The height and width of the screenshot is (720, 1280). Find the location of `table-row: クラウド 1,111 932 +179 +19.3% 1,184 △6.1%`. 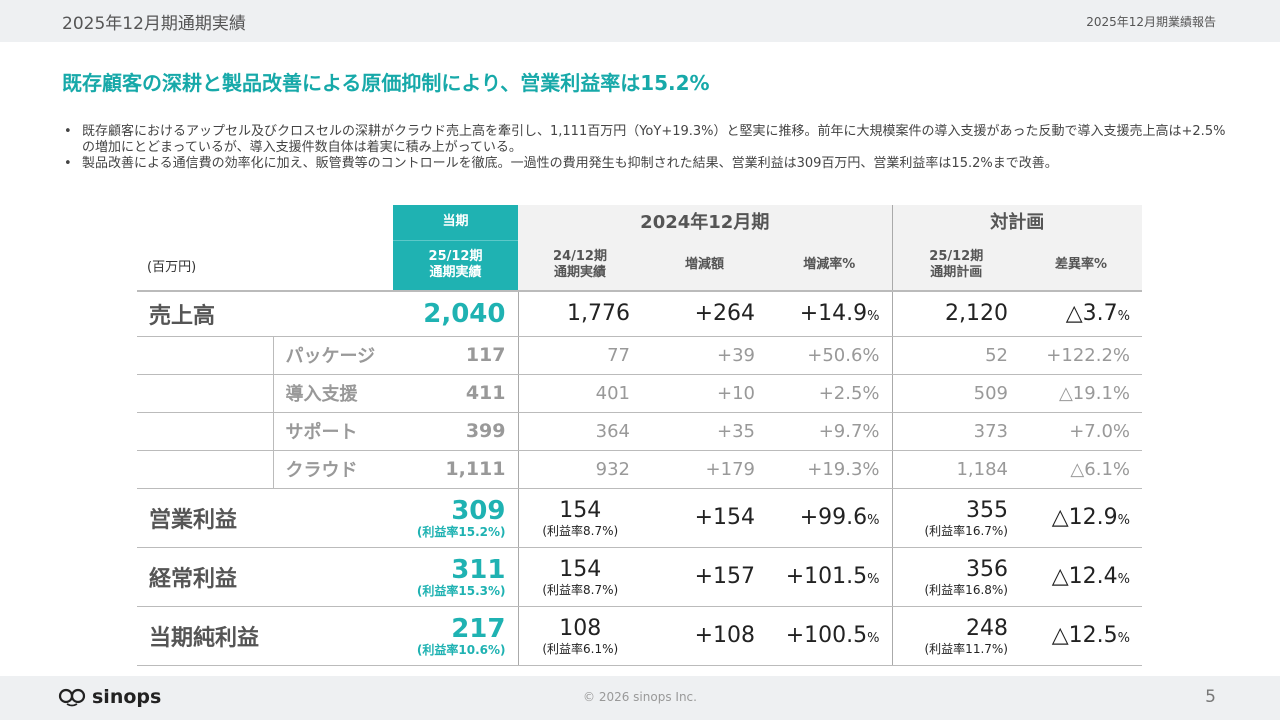

table-row: クラウド 1,111 932 +179 +19.3% 1,184 △6.1% is located at coordinates (639, 469).